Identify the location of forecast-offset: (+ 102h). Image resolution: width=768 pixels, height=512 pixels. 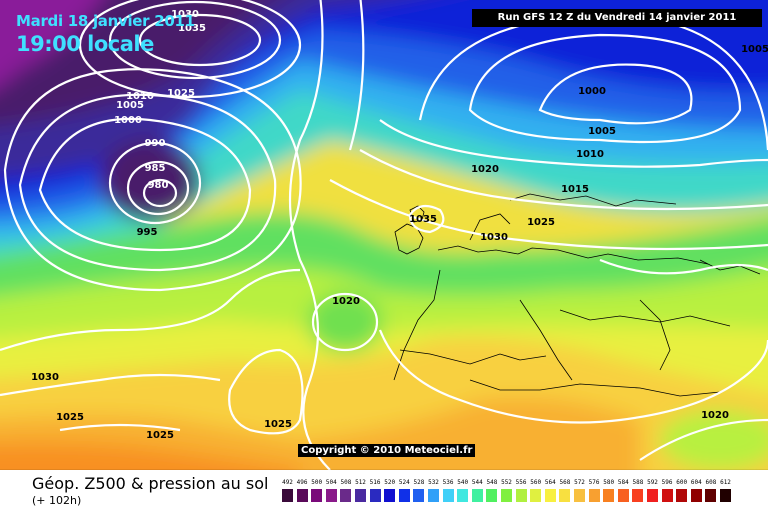
(57, 500).